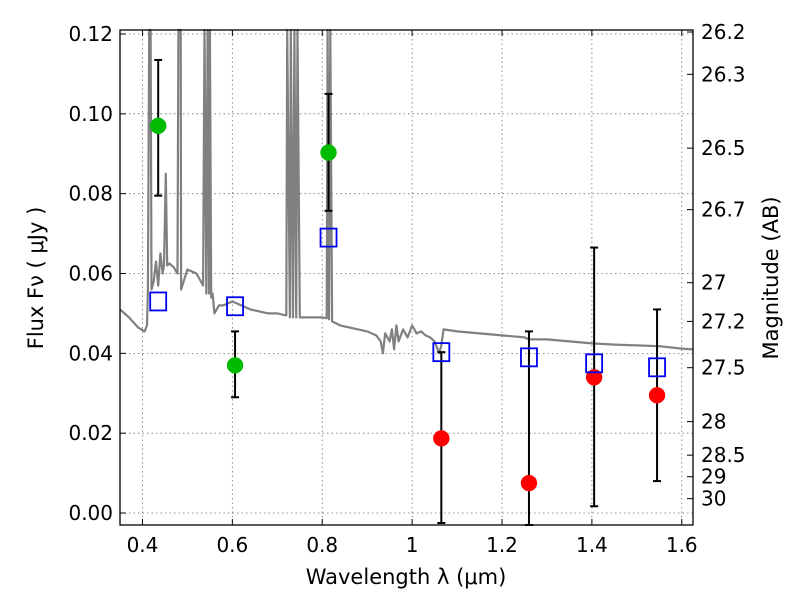  Describe the element at coordinates (36, 278) in the screenshot. I see `y-axis-title: Flux Fν ( μJy )` at that location.